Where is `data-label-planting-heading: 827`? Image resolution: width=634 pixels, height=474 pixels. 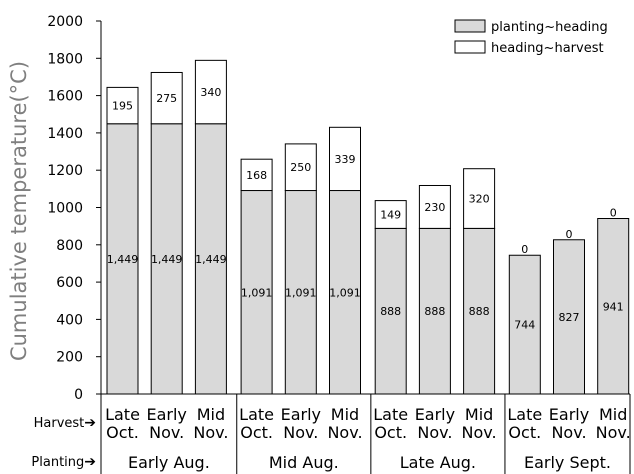 data-label-planting-heading: 827 is located at coordinates (569, 317).